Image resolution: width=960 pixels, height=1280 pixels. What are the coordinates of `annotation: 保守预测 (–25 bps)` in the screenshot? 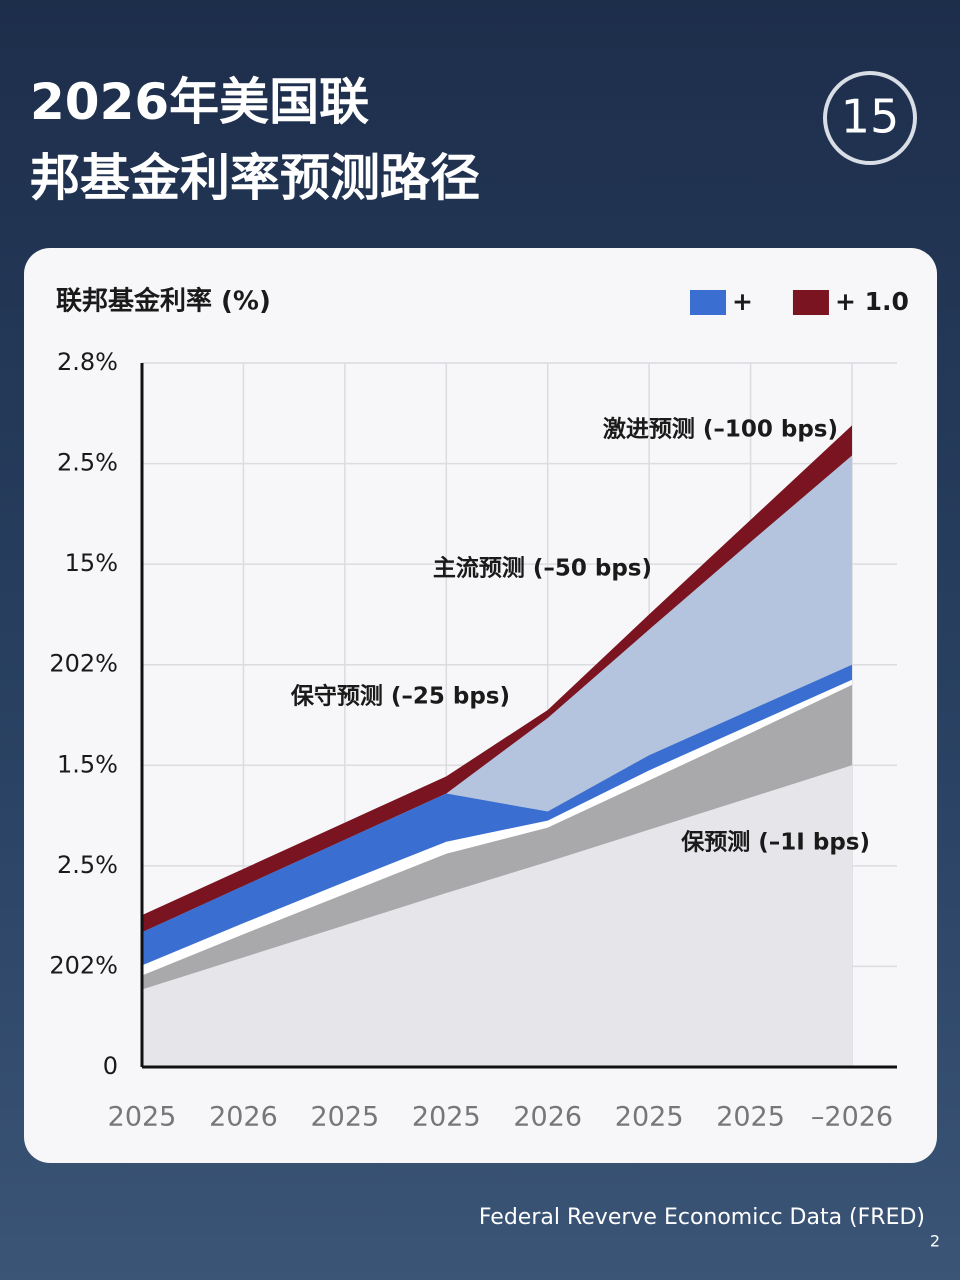 It's located at (400, 696).